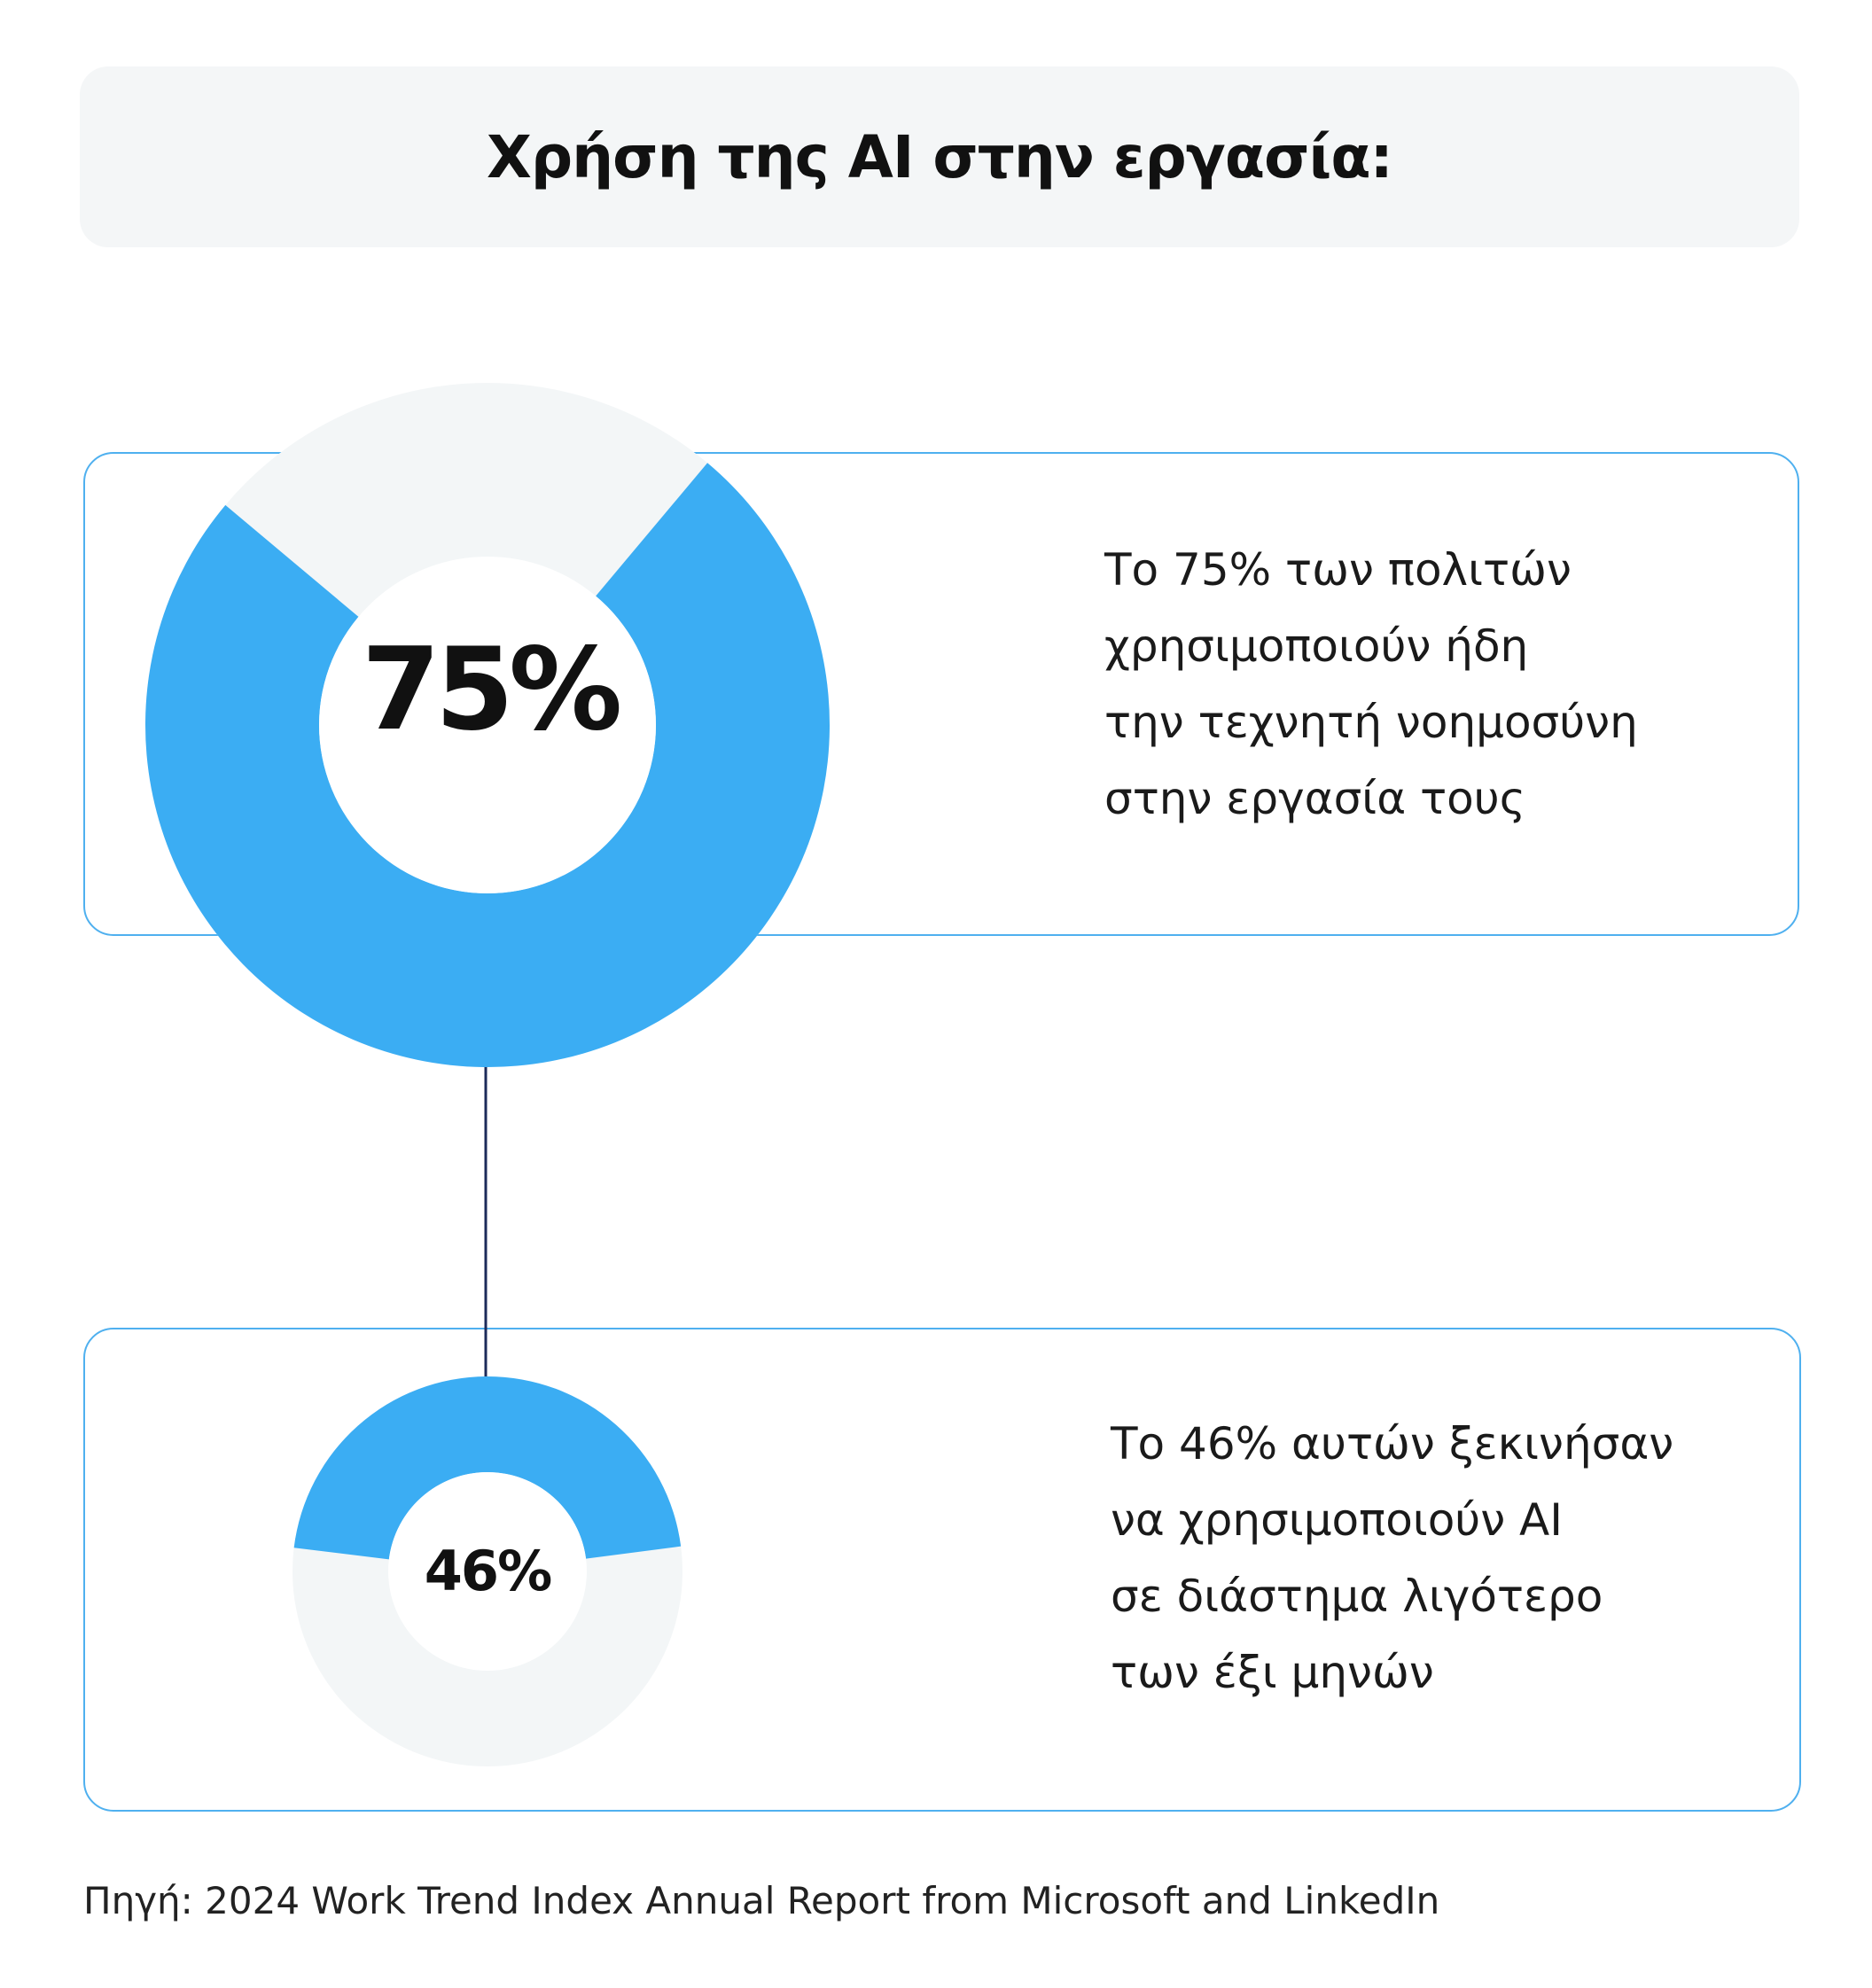  Describe the element at coordinates (1371, 722) in the screenshot. I see `description-line: την τεχνητή νοημοσύνη` at that location.